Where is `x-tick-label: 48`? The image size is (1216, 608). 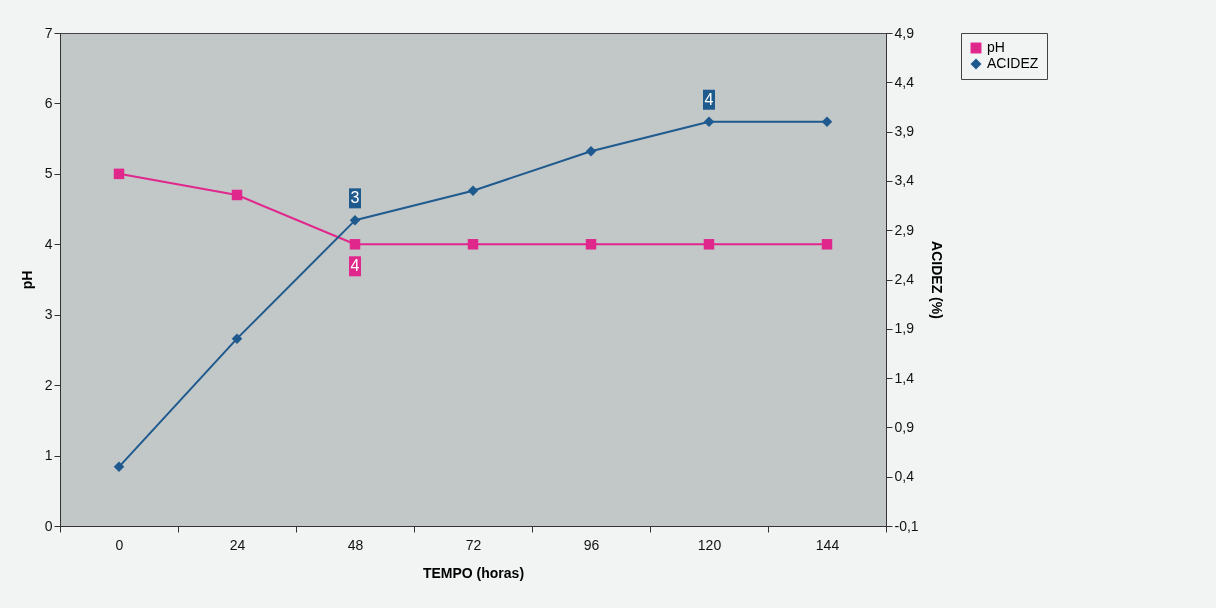
x-tick-label: 48 is located at coordinates (355, 544).